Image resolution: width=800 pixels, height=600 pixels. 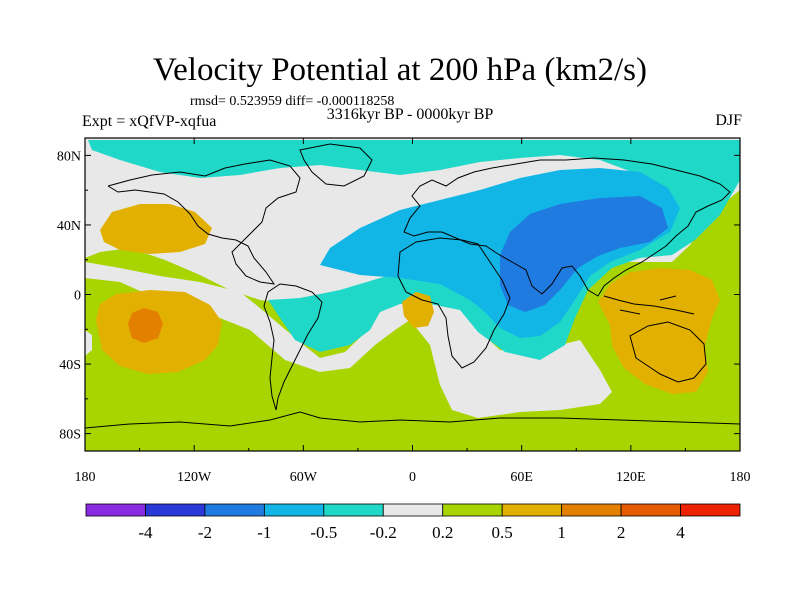 I want to click on colorbar-label: -4, so click(x=145, y=532).